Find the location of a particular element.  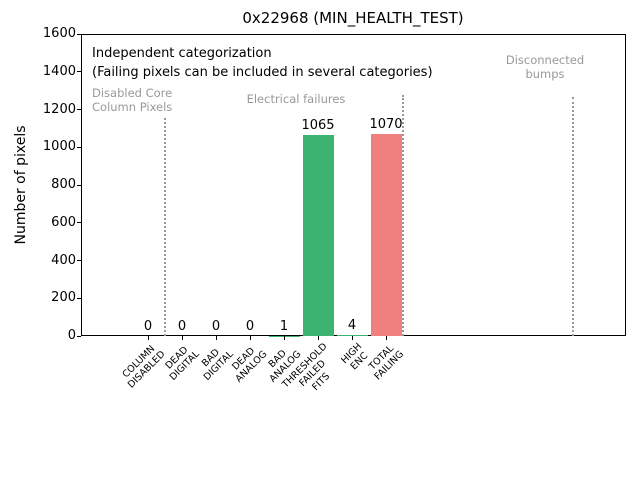

bar-value-label: 1065 is located at coordinates (318, 125).